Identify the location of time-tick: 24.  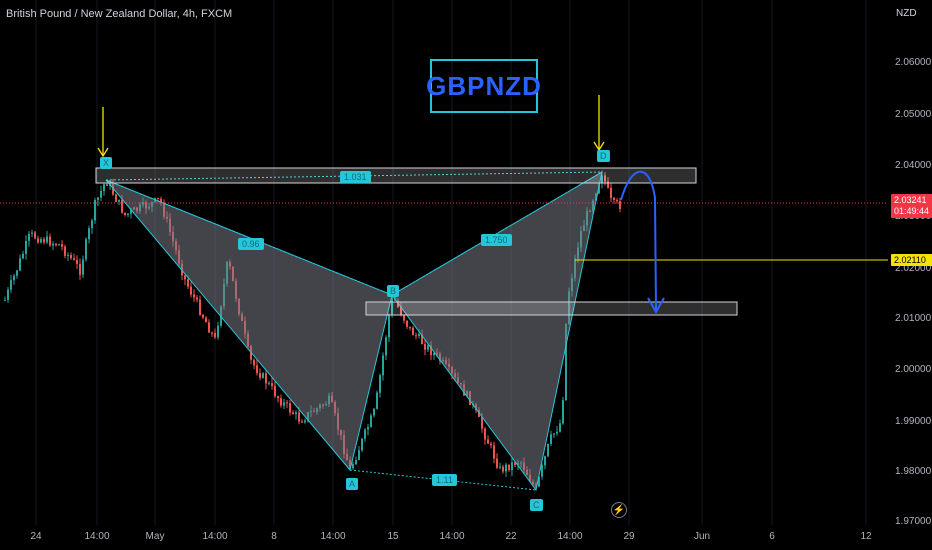
(36, 536).